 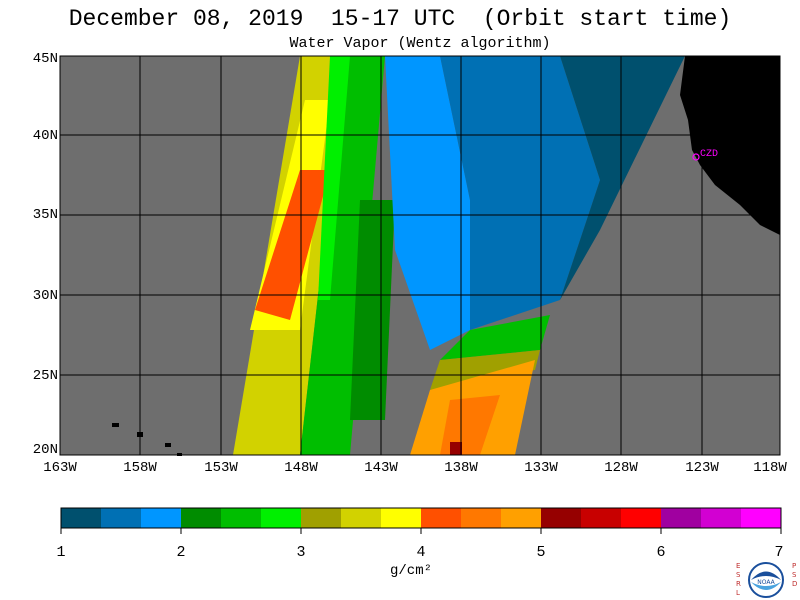 I want to click on colorbar-tick-label: 1, so click(x=61, y=552).